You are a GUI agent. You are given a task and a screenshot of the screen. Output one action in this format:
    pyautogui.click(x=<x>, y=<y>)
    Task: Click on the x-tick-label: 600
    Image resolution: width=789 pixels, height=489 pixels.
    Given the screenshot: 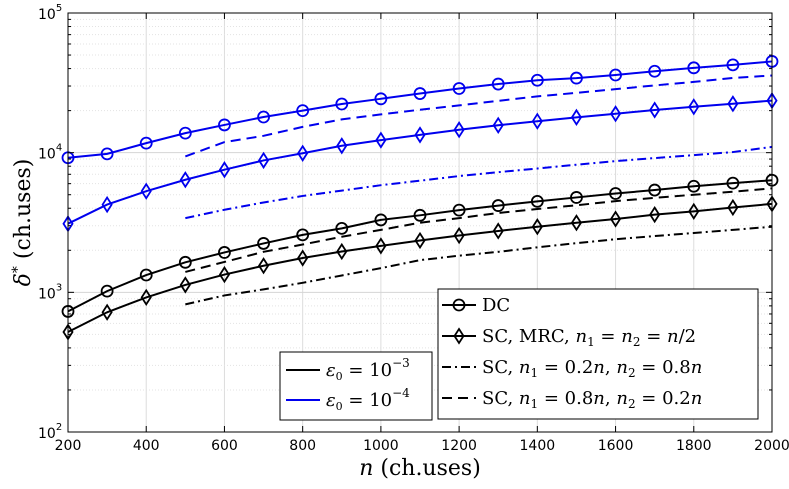 What is the action you would take?
    pyautogui.click(x=224, y=446)
    